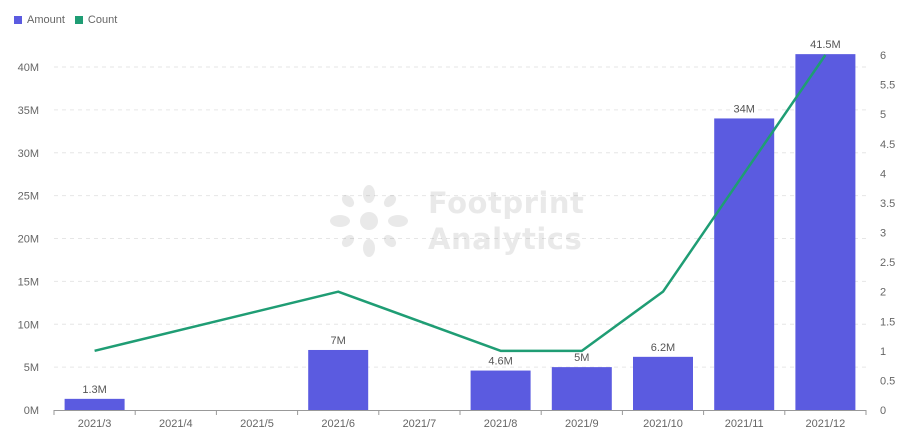 The height and width of the screenshot is (440, 909). Describe the element at coordinates (338, 341) in the screenshot. I see `bar-data-label: 7M` at that location.